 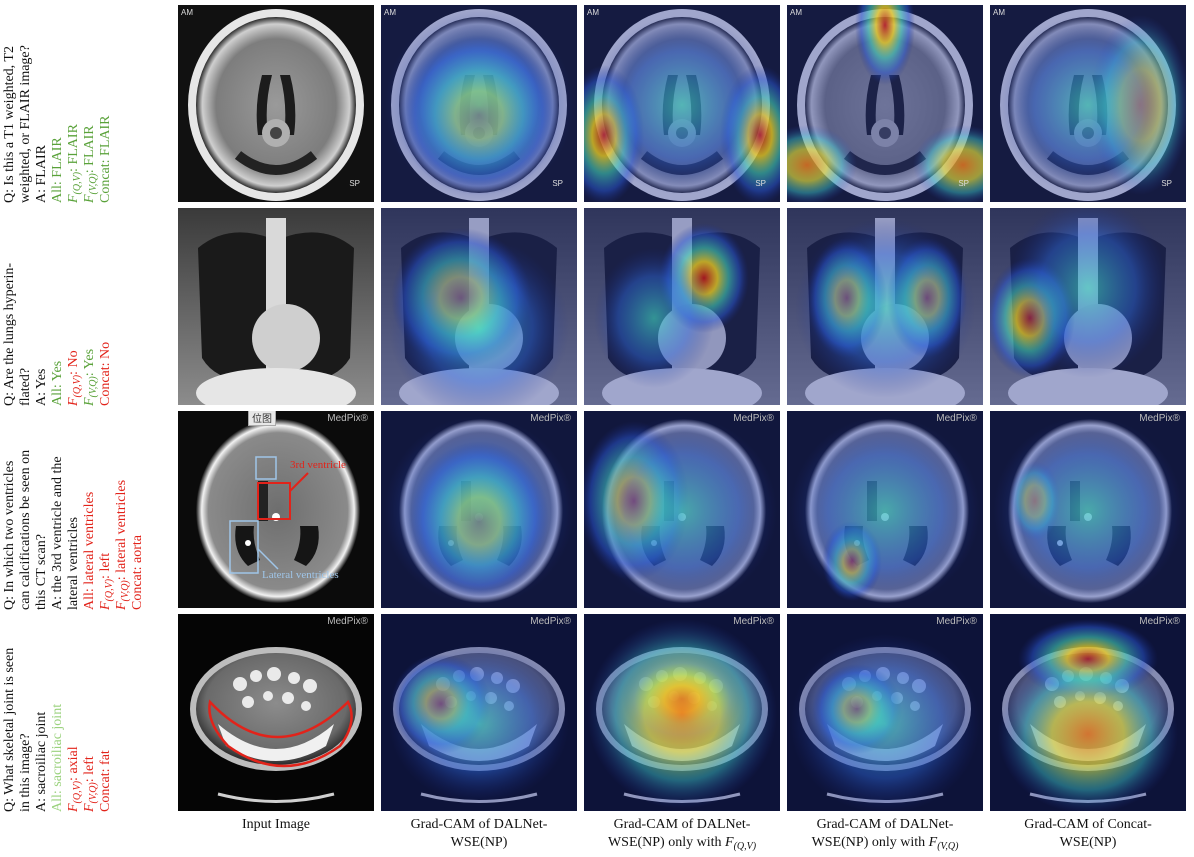 I want to click on row2-question-1: Q: Are the lungs hyperin-, so click(x=9, y=334).